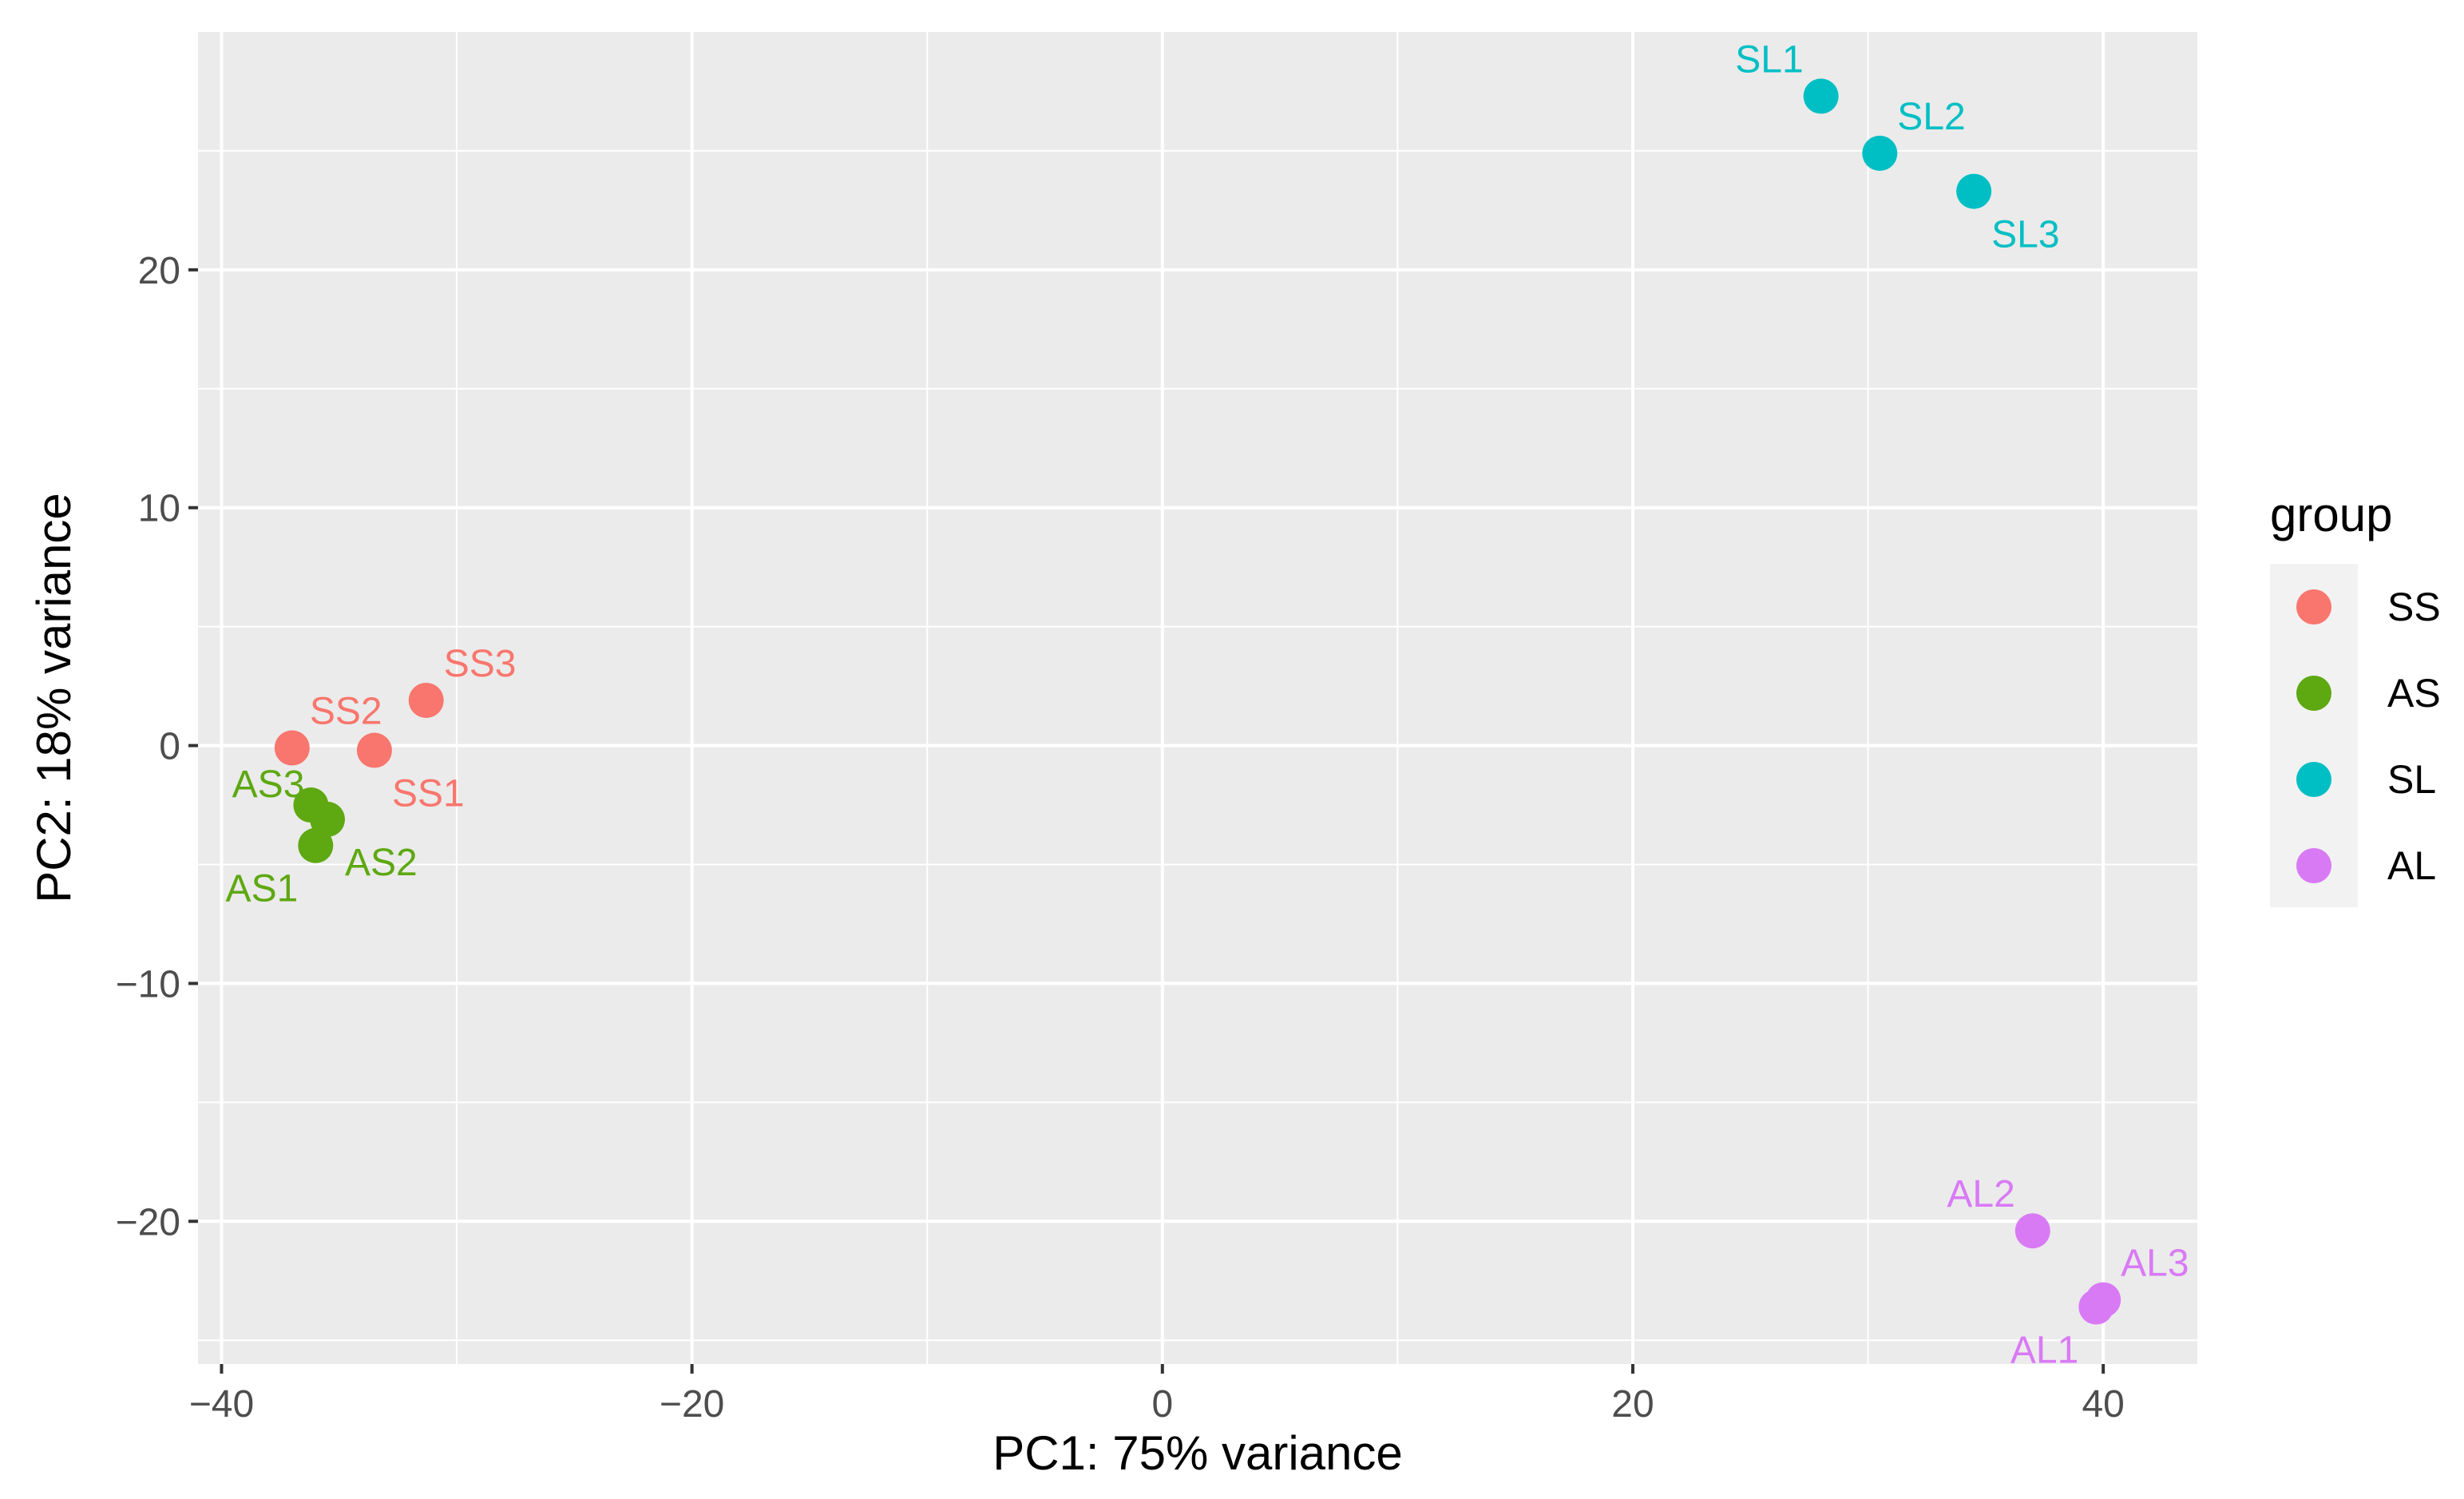  I want to click on data-point-sl3, so click(1974, 191).